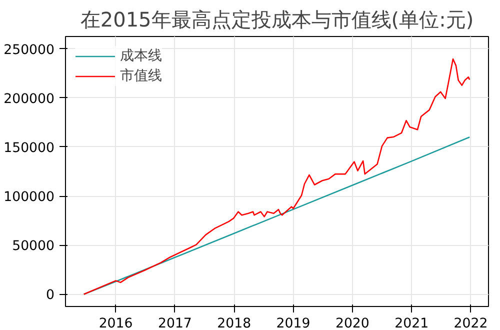 The width and height of the screenshot is (500, 330). Describe the element at coordinates (352, 323) in the screenshot. I see `x-tick-label: 2020` at that location.